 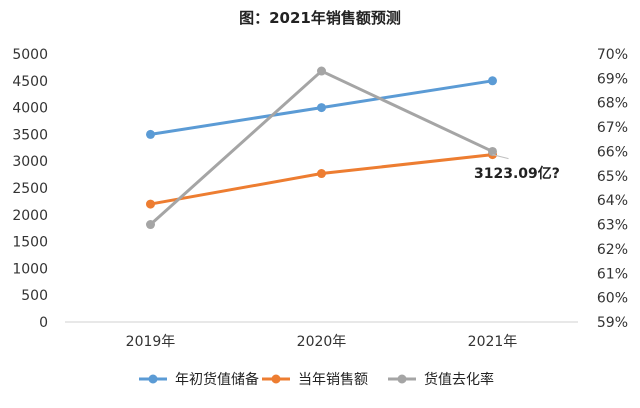 I want to click on y-right-tick-label: 63%, so click(x=612, y=226).